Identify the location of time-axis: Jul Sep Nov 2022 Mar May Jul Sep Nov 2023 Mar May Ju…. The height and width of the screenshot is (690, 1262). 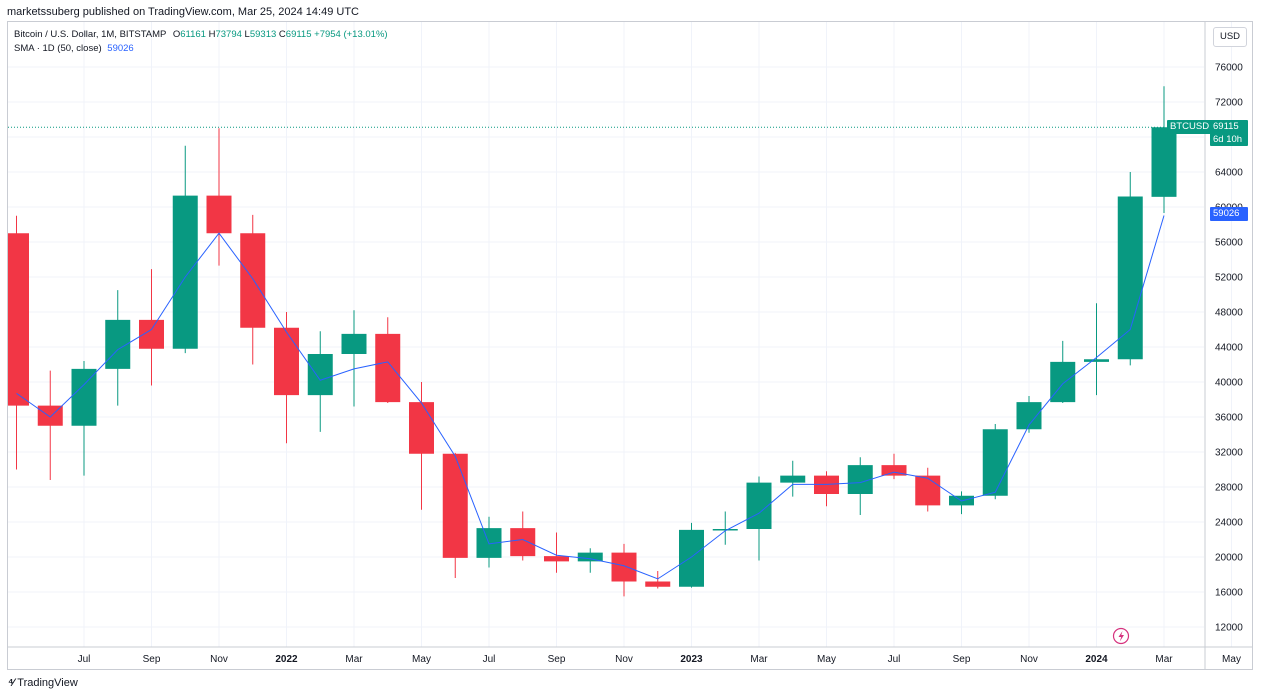
(659, 659).